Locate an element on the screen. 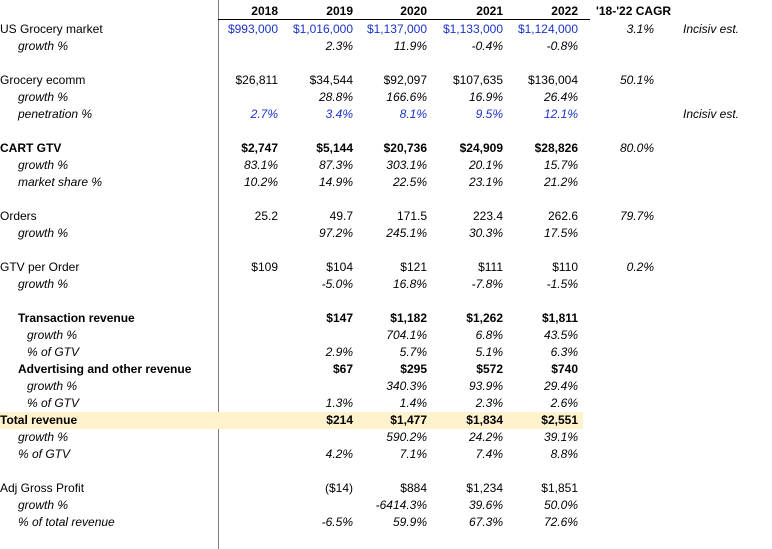 The height and width of the screenshot is (549, 772). cell: 166.6% is located at coordinates (406, 97).